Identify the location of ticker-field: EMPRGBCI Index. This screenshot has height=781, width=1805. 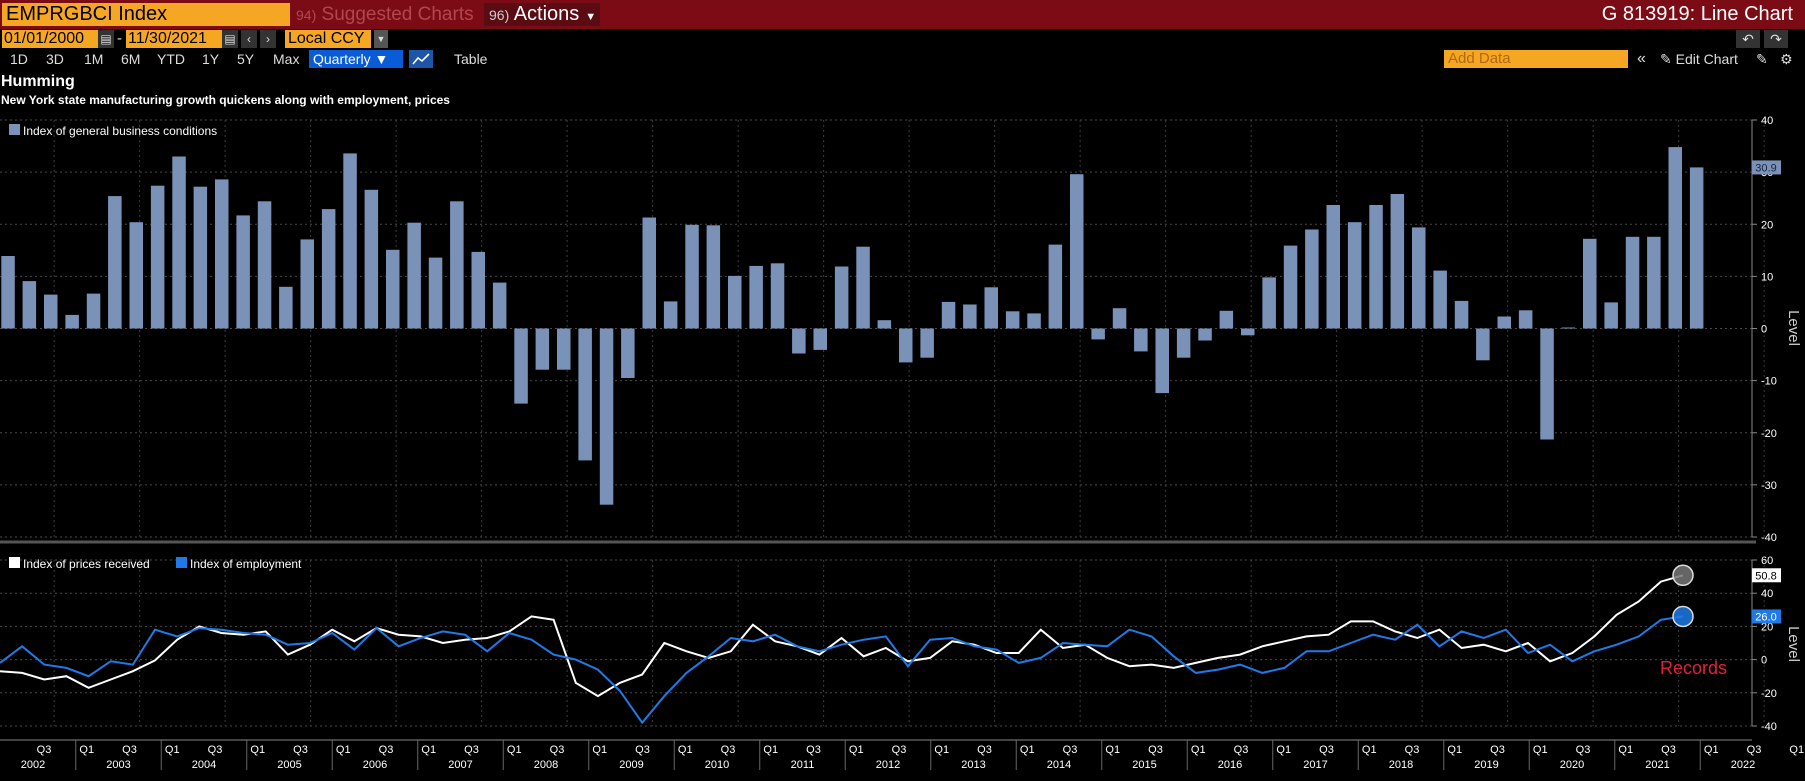
(146, 14).